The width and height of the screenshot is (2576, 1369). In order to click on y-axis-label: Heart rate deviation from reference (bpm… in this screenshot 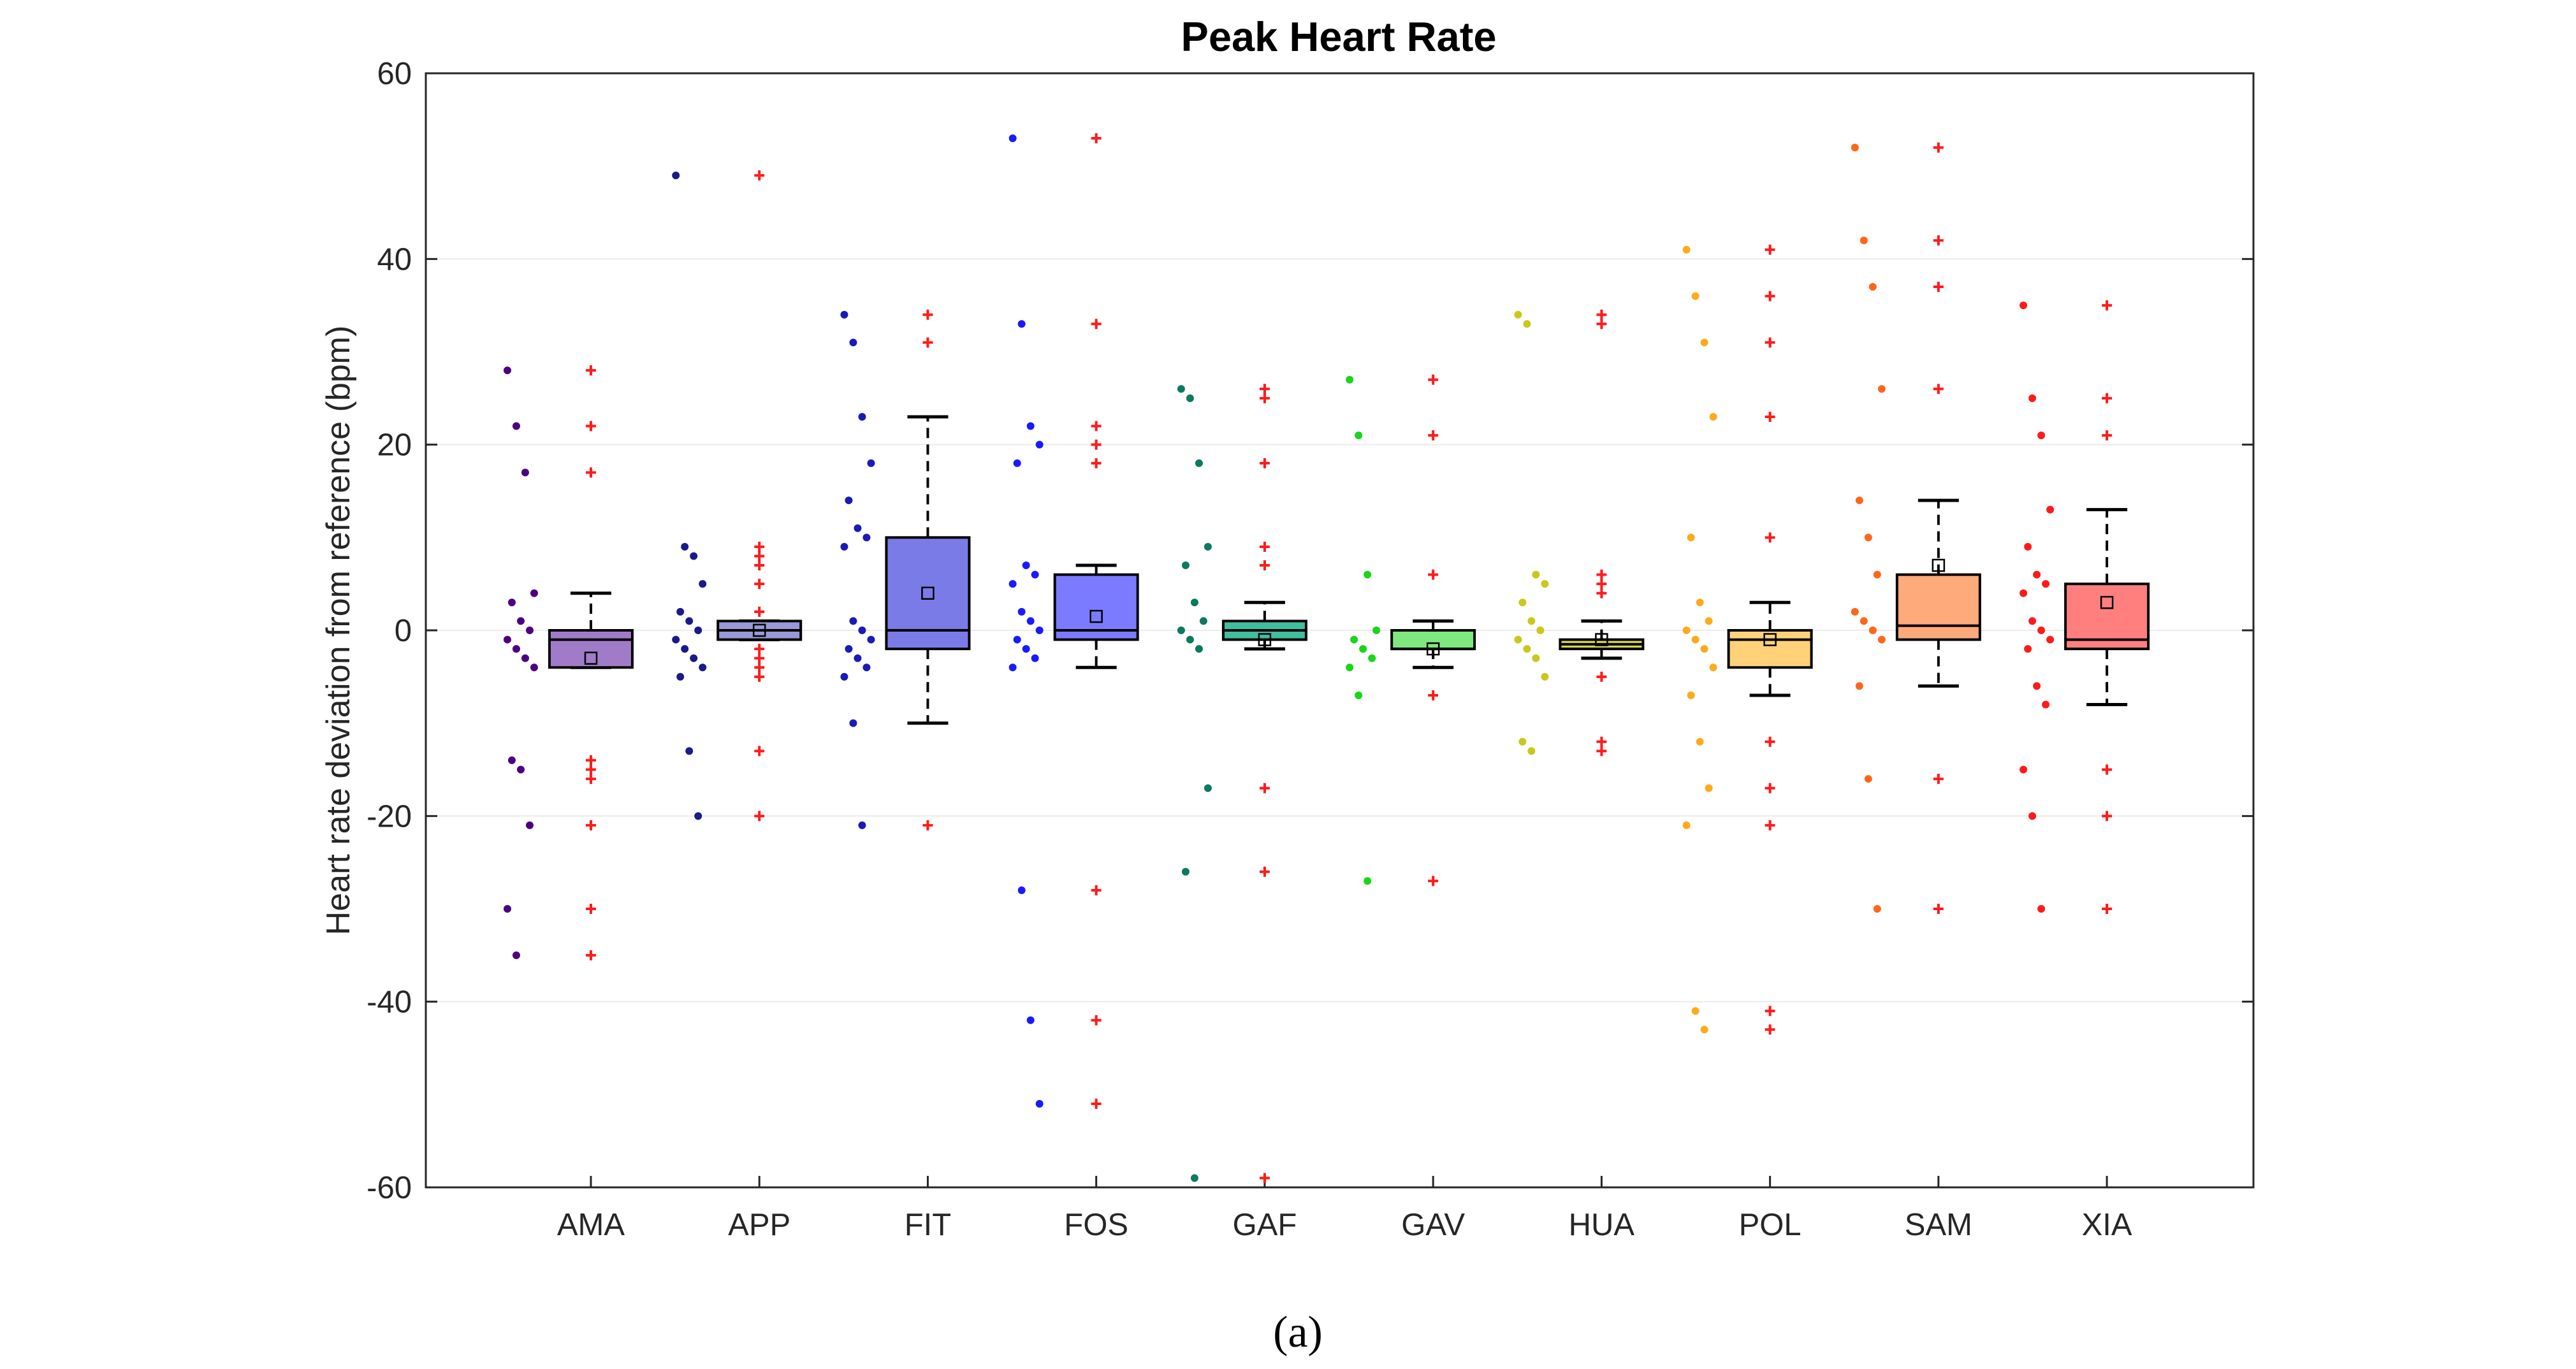, I will do `click(338, 631)`.